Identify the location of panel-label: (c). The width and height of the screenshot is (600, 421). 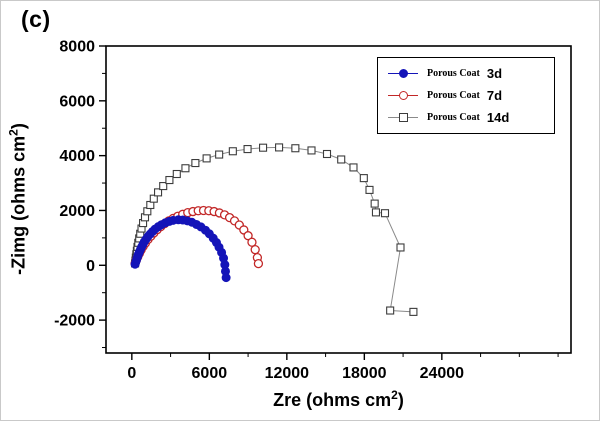
(36, 19).